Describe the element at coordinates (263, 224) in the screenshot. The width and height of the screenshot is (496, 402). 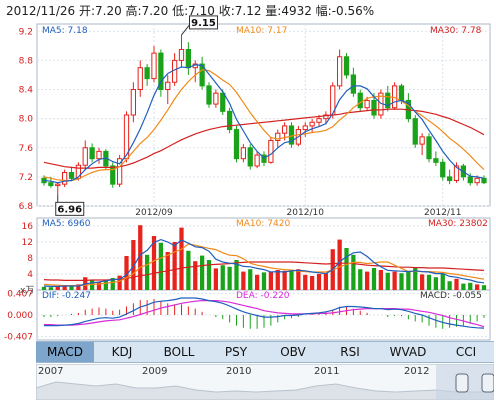
I see `vol-ma10-legend: MA10: 7420` at that location.